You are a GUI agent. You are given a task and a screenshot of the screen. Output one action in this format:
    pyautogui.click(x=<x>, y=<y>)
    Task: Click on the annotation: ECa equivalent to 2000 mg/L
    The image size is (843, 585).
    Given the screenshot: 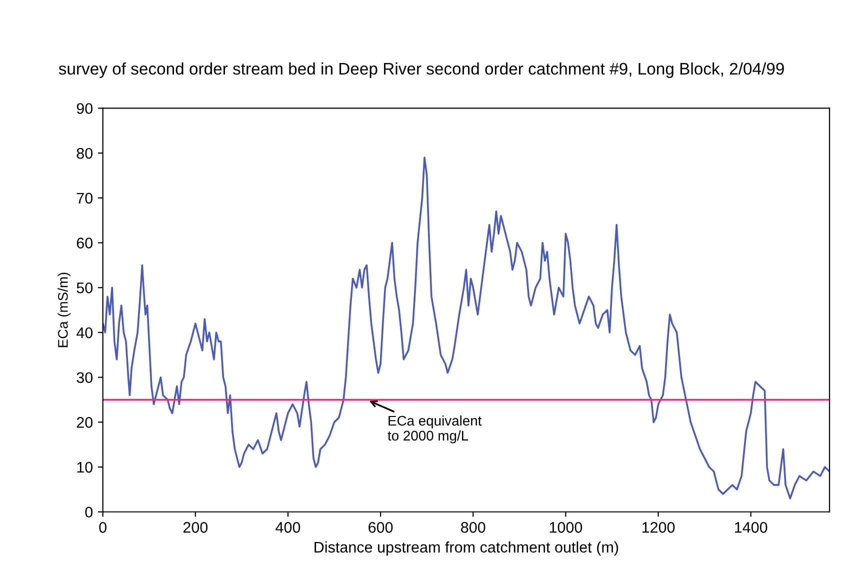 What is the action you would take?
    pyautogui.click(x=435, y=429)
    